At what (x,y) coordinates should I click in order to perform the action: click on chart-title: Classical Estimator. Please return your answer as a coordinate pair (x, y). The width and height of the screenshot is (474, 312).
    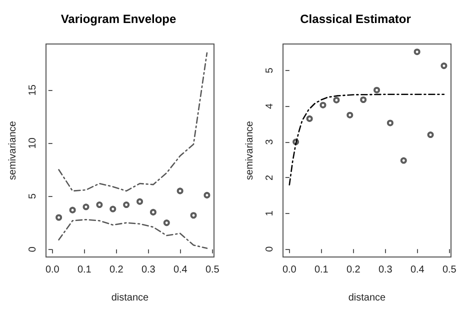
    Looking at the image, I should click on (356, 19).